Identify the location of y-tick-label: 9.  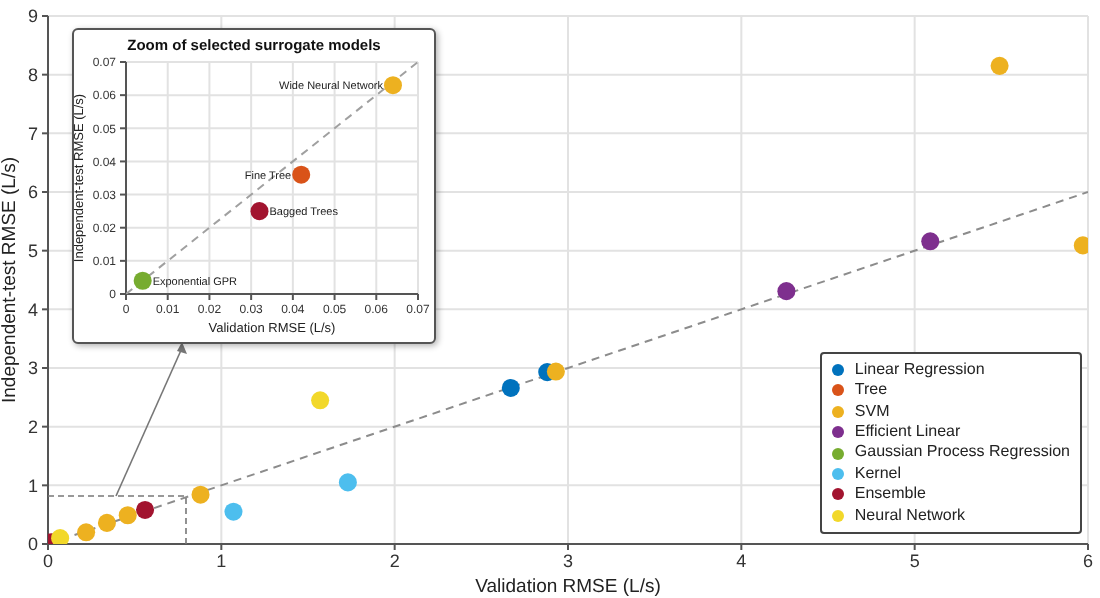
(32, 16).